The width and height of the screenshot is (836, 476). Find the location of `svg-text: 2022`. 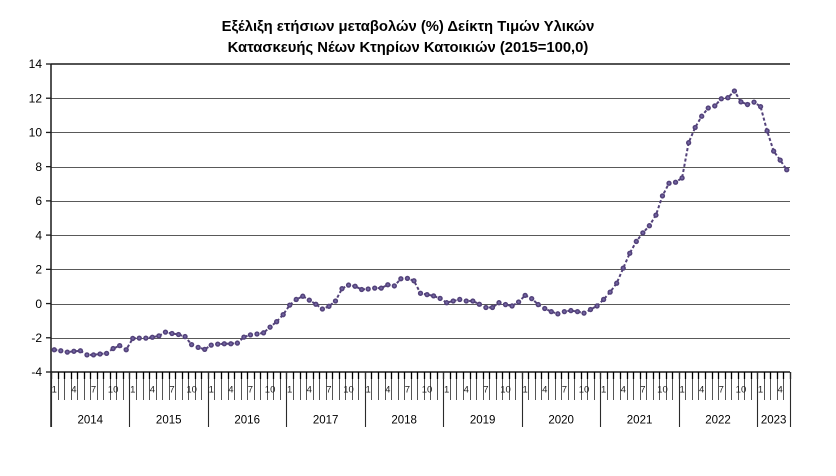

svg-text: 2022 is located at coordinates (718, 421).